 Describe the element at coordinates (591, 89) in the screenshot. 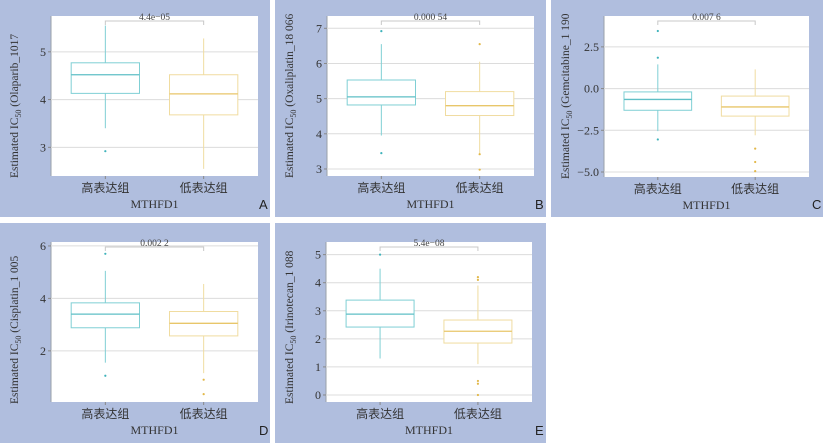

I see `y-tick-label: 0.0` at that location.